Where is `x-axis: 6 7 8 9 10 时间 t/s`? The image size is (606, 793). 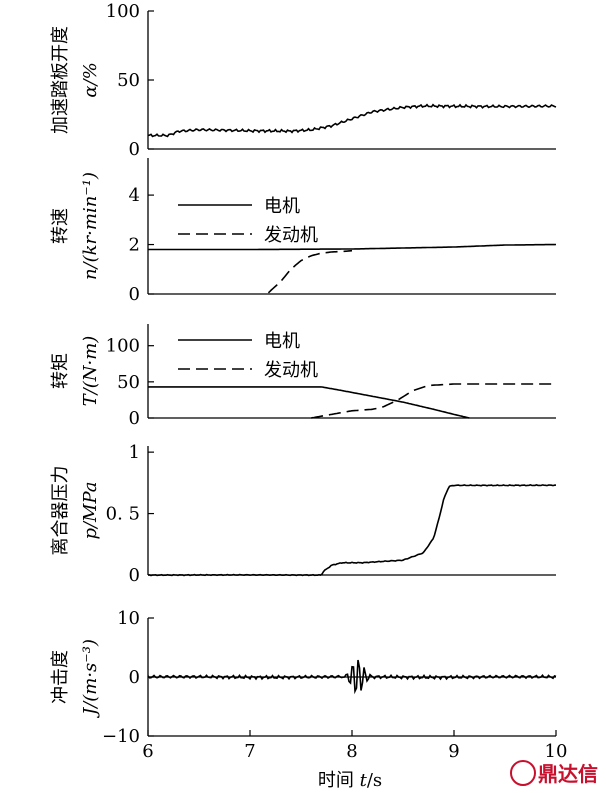
x-axis: 6 7 8 9 10 时间 t/s is located at coordinates (354, 760).